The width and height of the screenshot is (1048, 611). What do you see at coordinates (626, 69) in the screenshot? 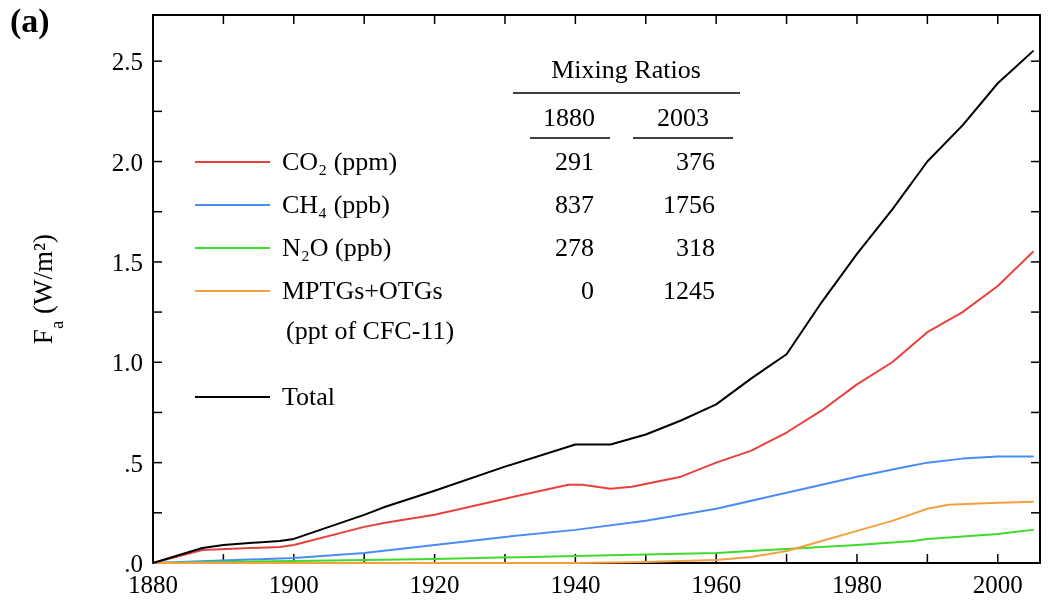
I see `annotation: Mixing Ratios` at bounding box center [626, 69].